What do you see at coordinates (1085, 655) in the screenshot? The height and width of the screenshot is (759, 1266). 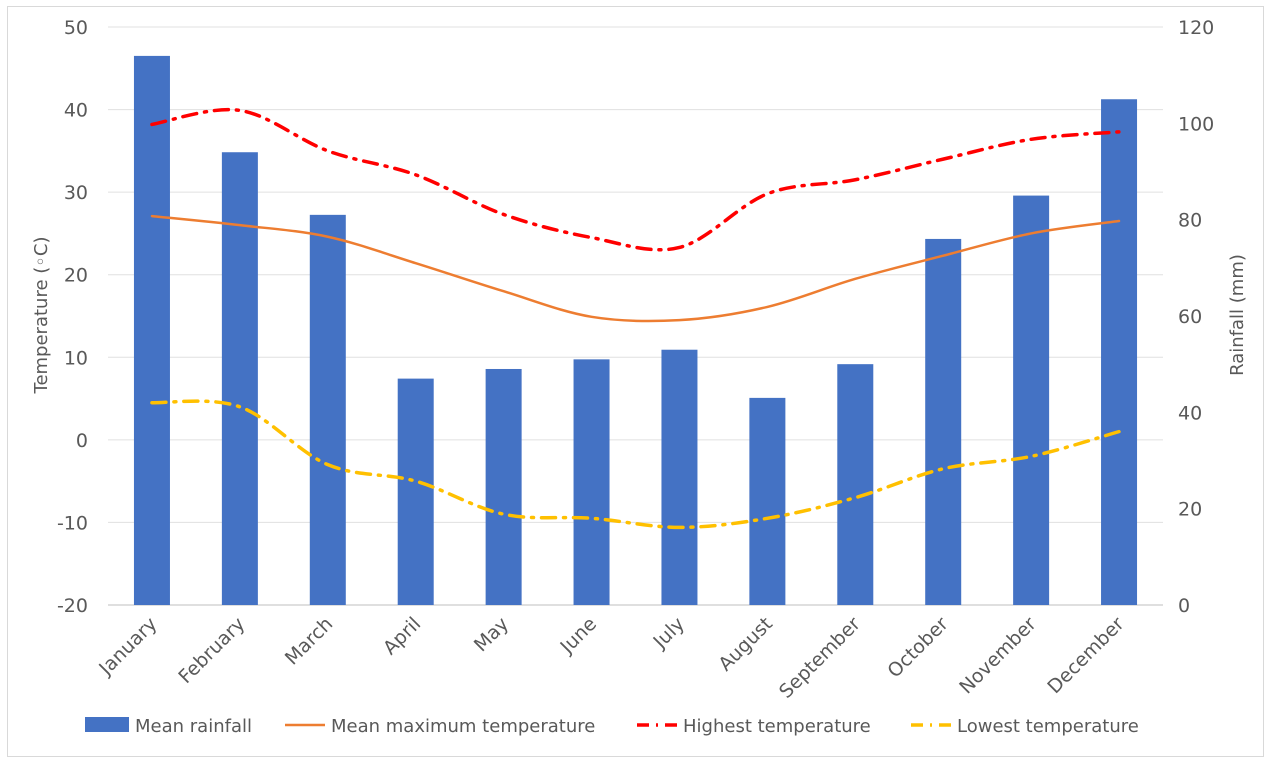 I see `x-tick-label: December` at bounding box center [1085, 655].